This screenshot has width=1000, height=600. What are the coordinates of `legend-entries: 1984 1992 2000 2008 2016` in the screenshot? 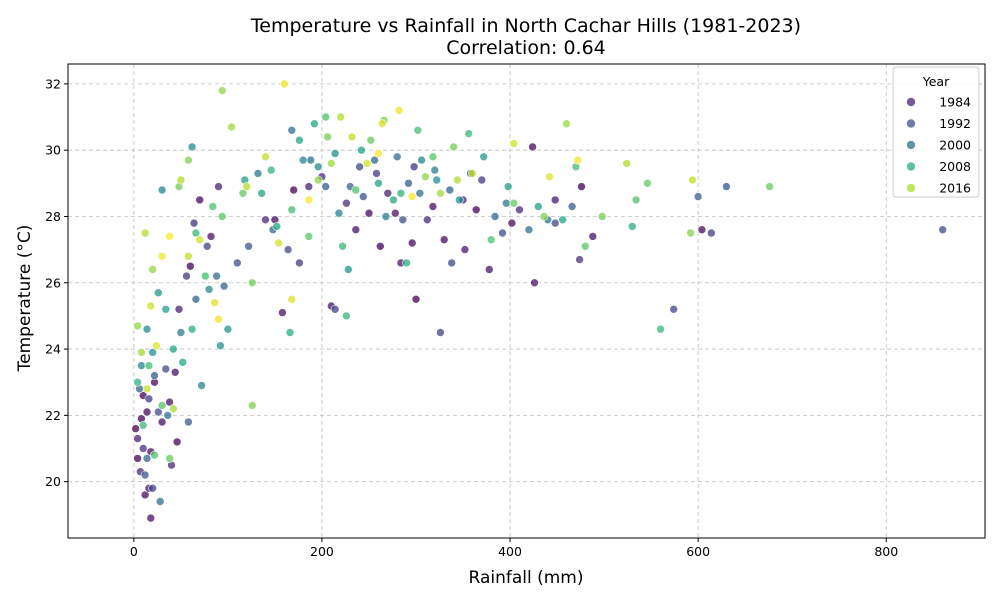 It's located at (938, 145).